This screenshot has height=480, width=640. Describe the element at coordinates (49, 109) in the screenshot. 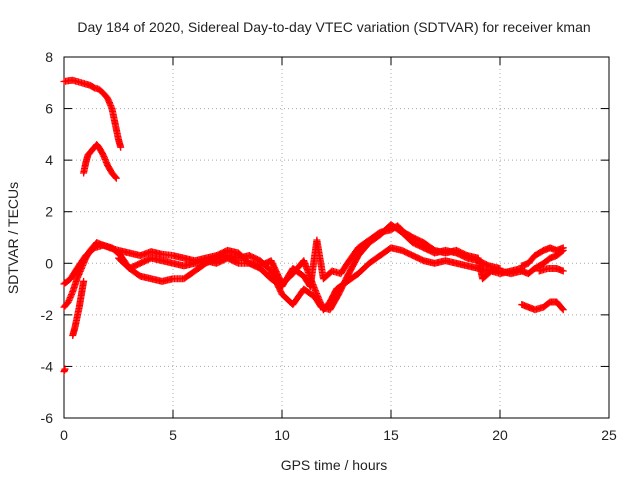

I see `y-tick-label: 6` at that location.